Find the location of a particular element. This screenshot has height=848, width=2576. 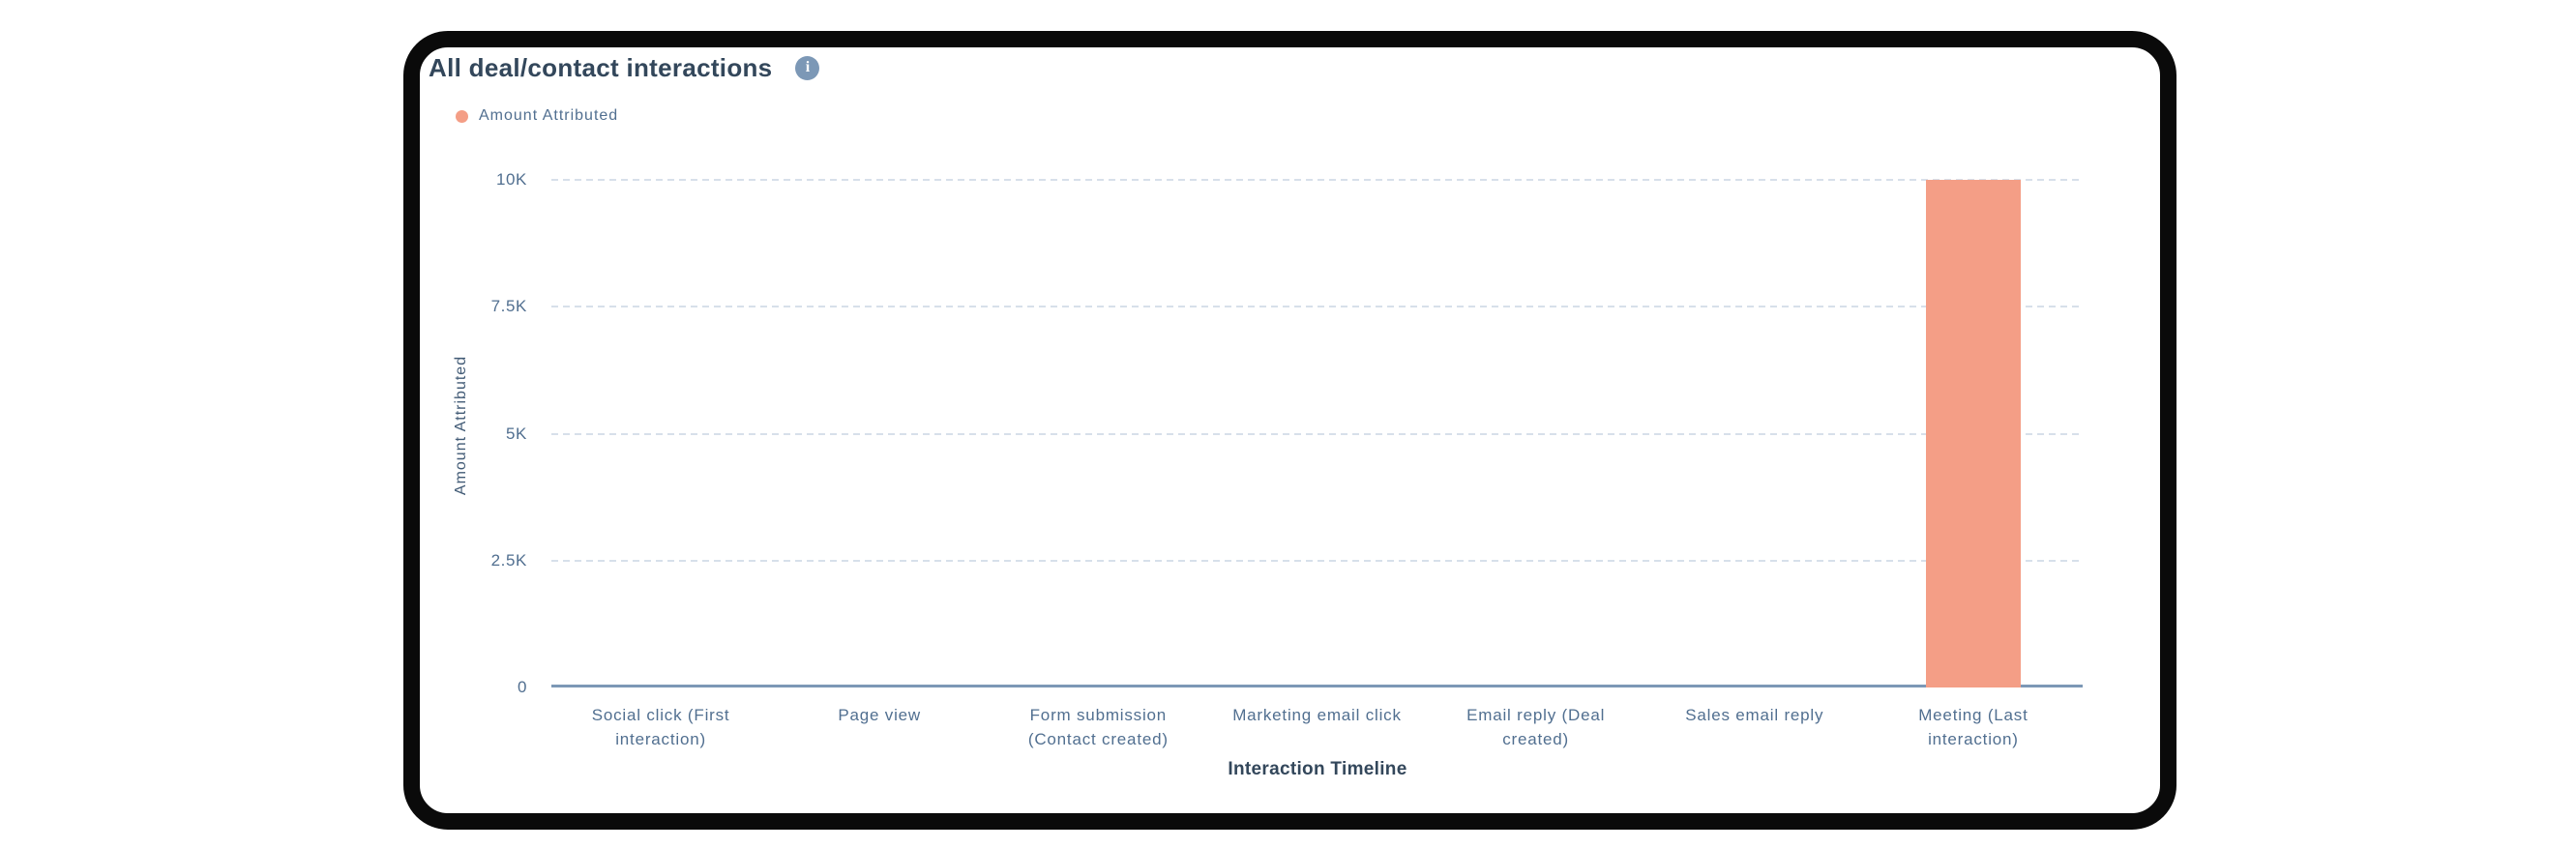

x-axis-category-label: Marketing email click is located at coordinates (1317, 715).